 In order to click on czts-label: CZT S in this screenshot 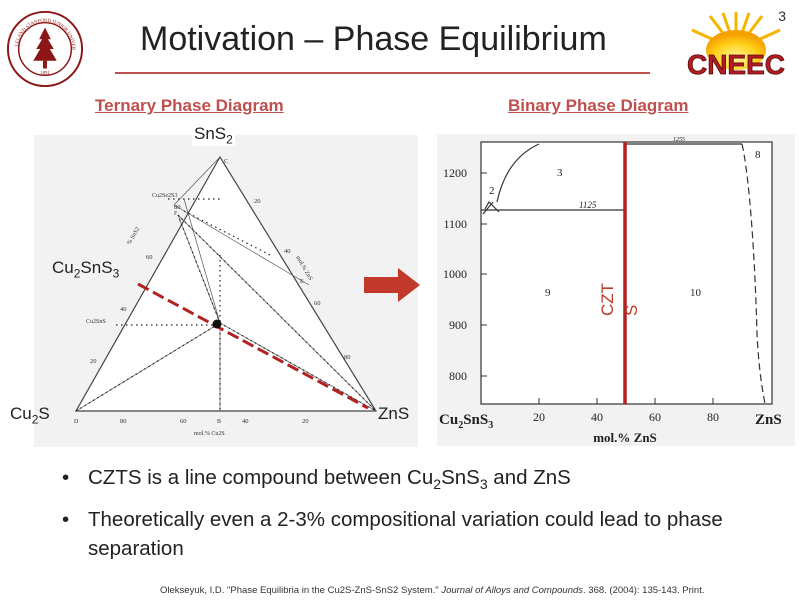, I will do `click(619, 299)`.